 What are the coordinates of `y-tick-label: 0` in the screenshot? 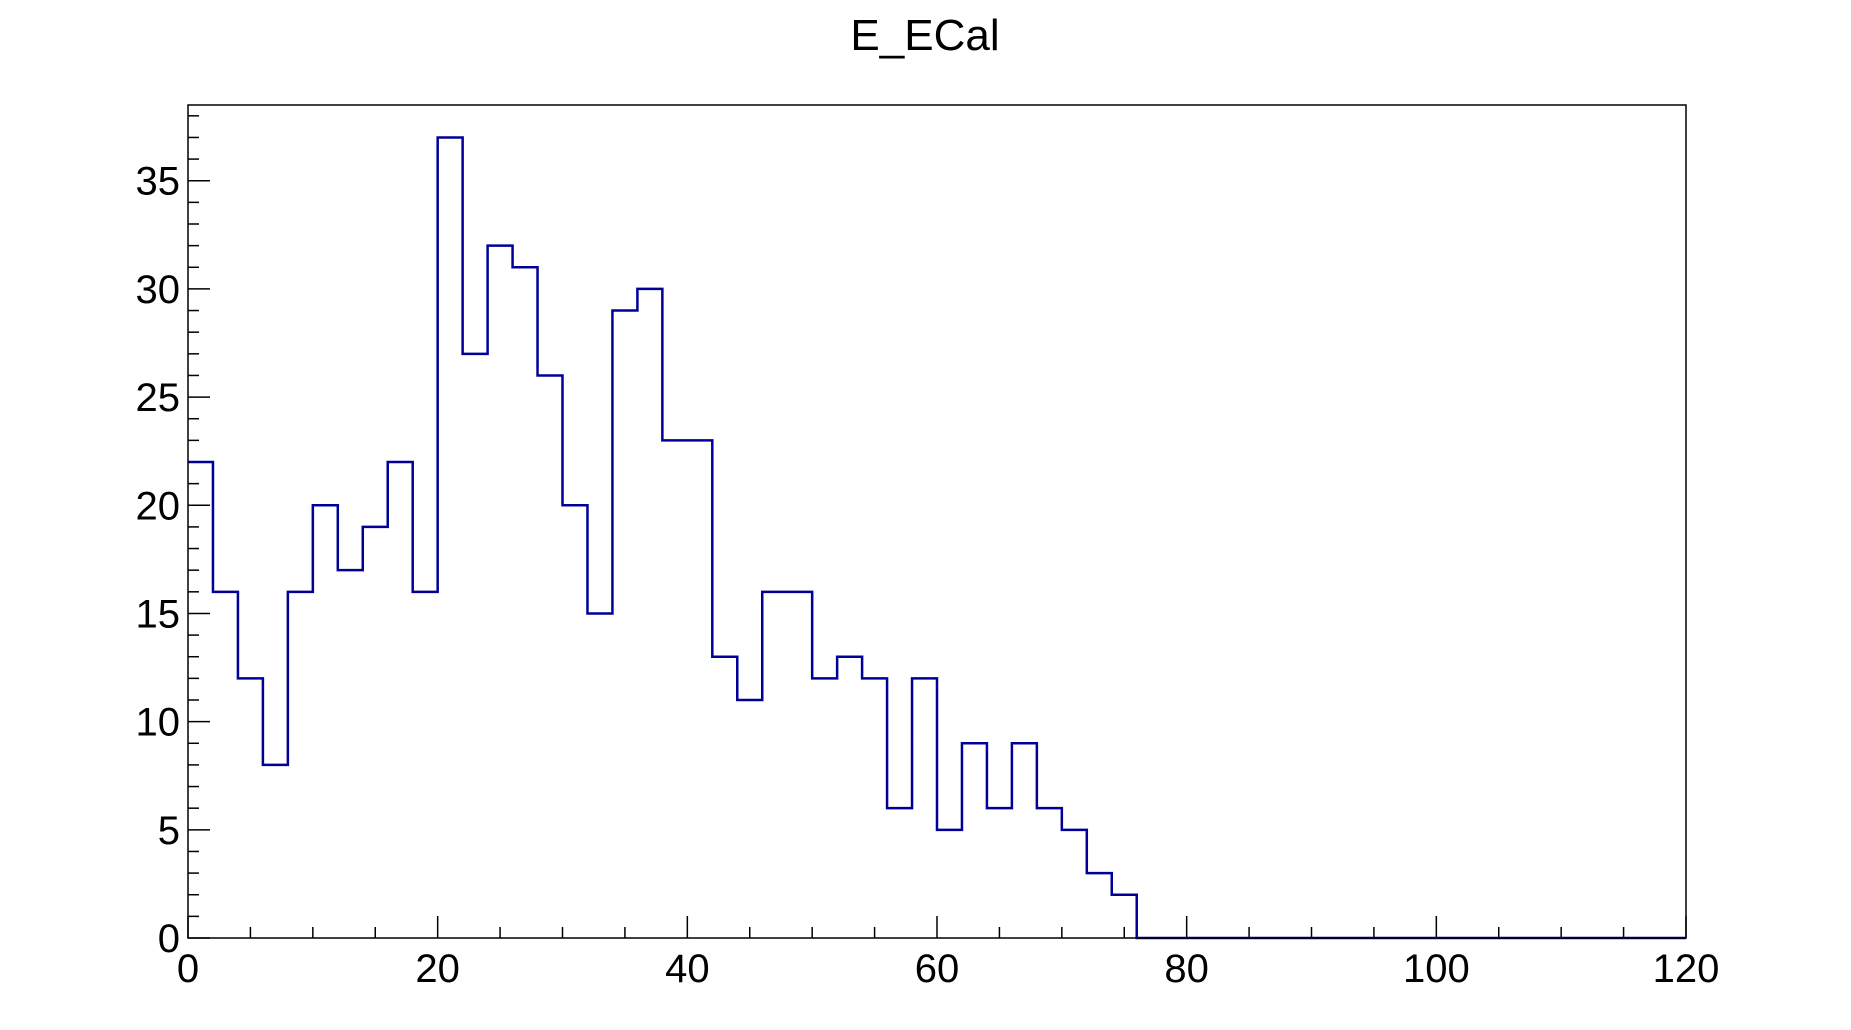 It's located at (169, 939).